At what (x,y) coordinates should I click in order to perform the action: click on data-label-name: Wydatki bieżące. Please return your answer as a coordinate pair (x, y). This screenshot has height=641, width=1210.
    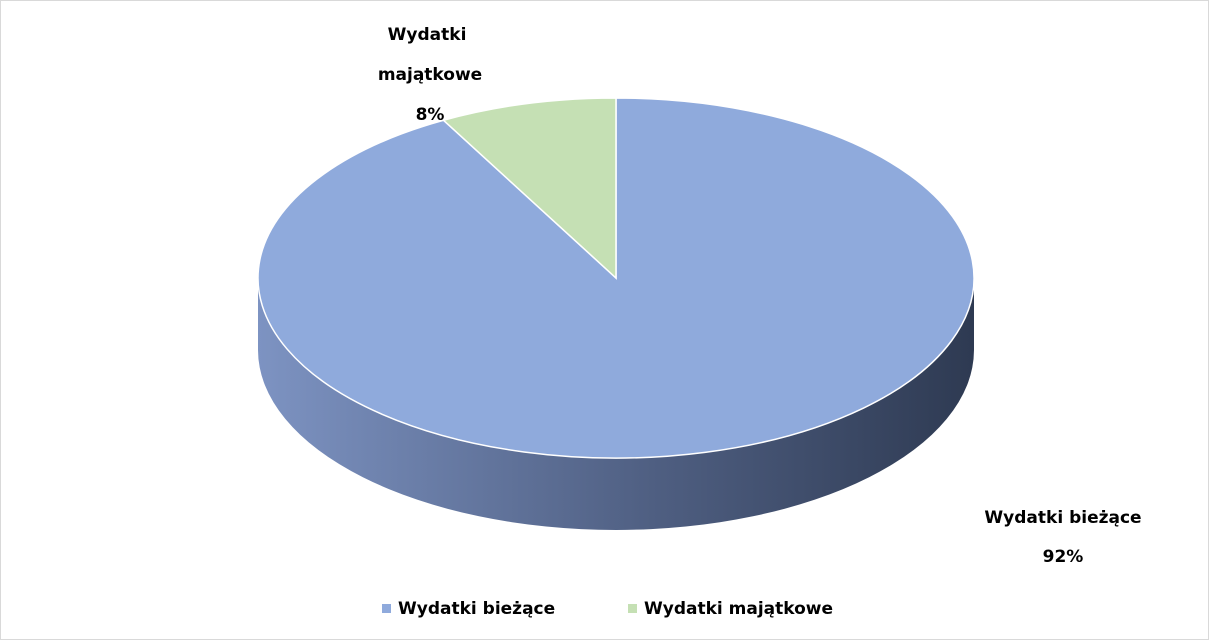
    Looking at the image, I should click on (1062, 518).